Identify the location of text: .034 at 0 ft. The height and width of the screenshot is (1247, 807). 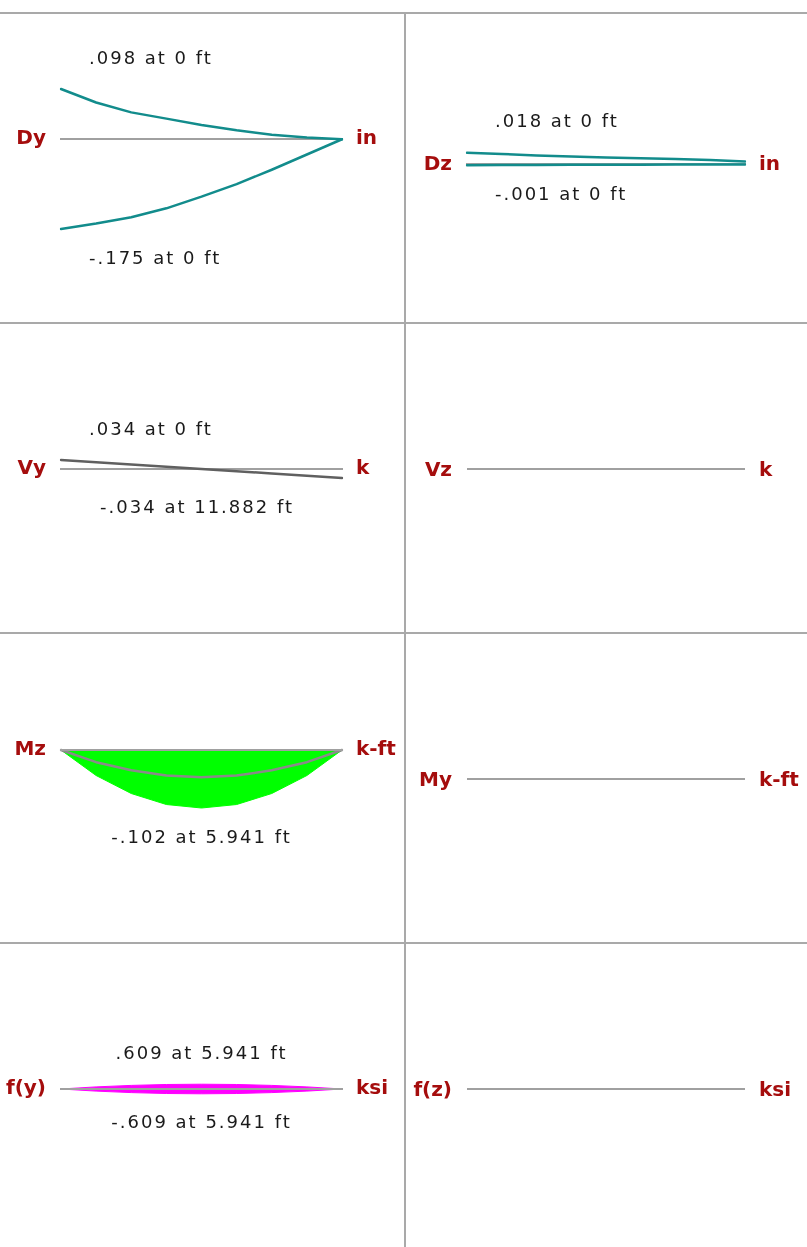
(151, 428).